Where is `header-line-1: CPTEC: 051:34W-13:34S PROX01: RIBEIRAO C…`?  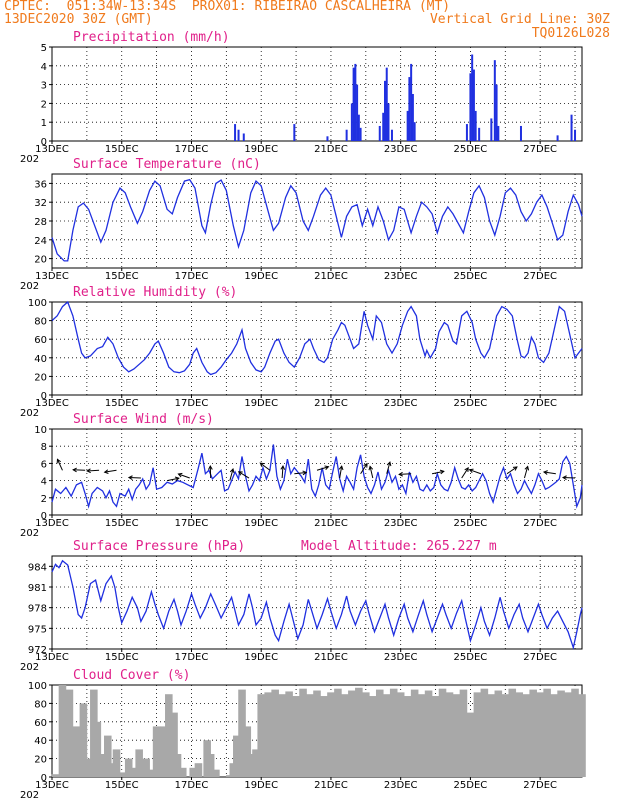 header-line-1: CPTEC: 051:34W-13:34S PROX01: RIBEIRAO C… is located at coordinates (227, 7).